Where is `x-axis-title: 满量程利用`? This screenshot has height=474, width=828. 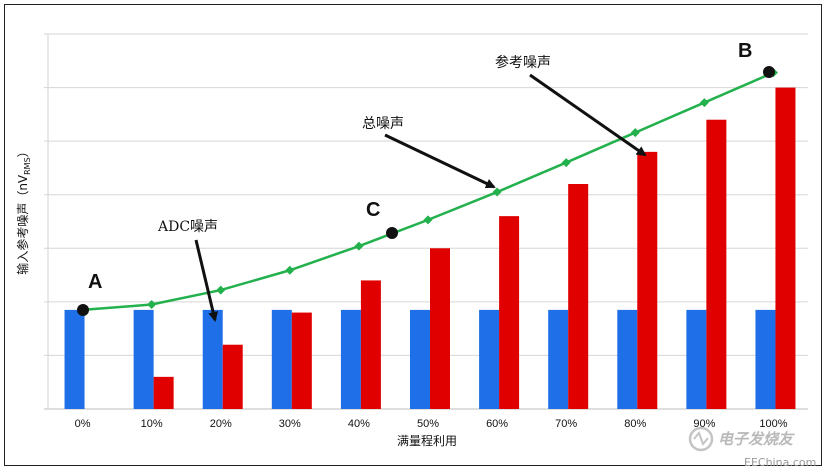
x-axis-title: 满量程利用 is located at coordinates (427, 440).